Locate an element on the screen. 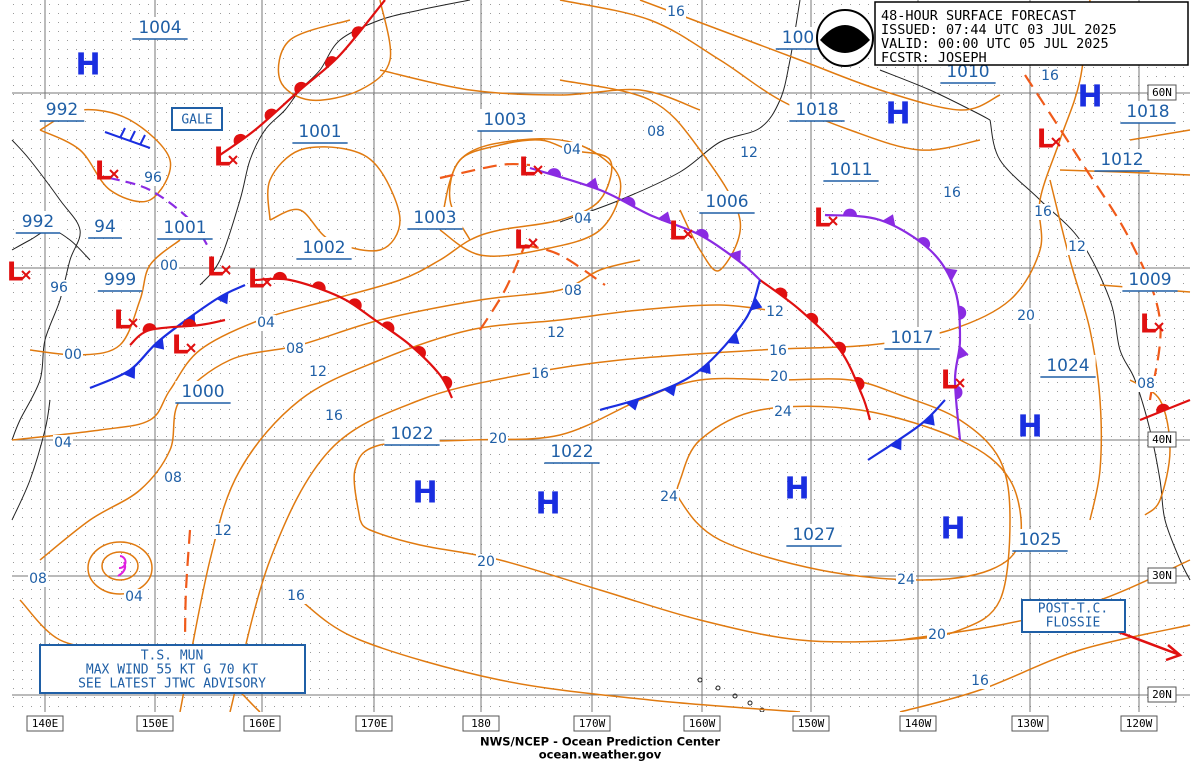  gale-label: GALE is located at coordinates (196, 120).